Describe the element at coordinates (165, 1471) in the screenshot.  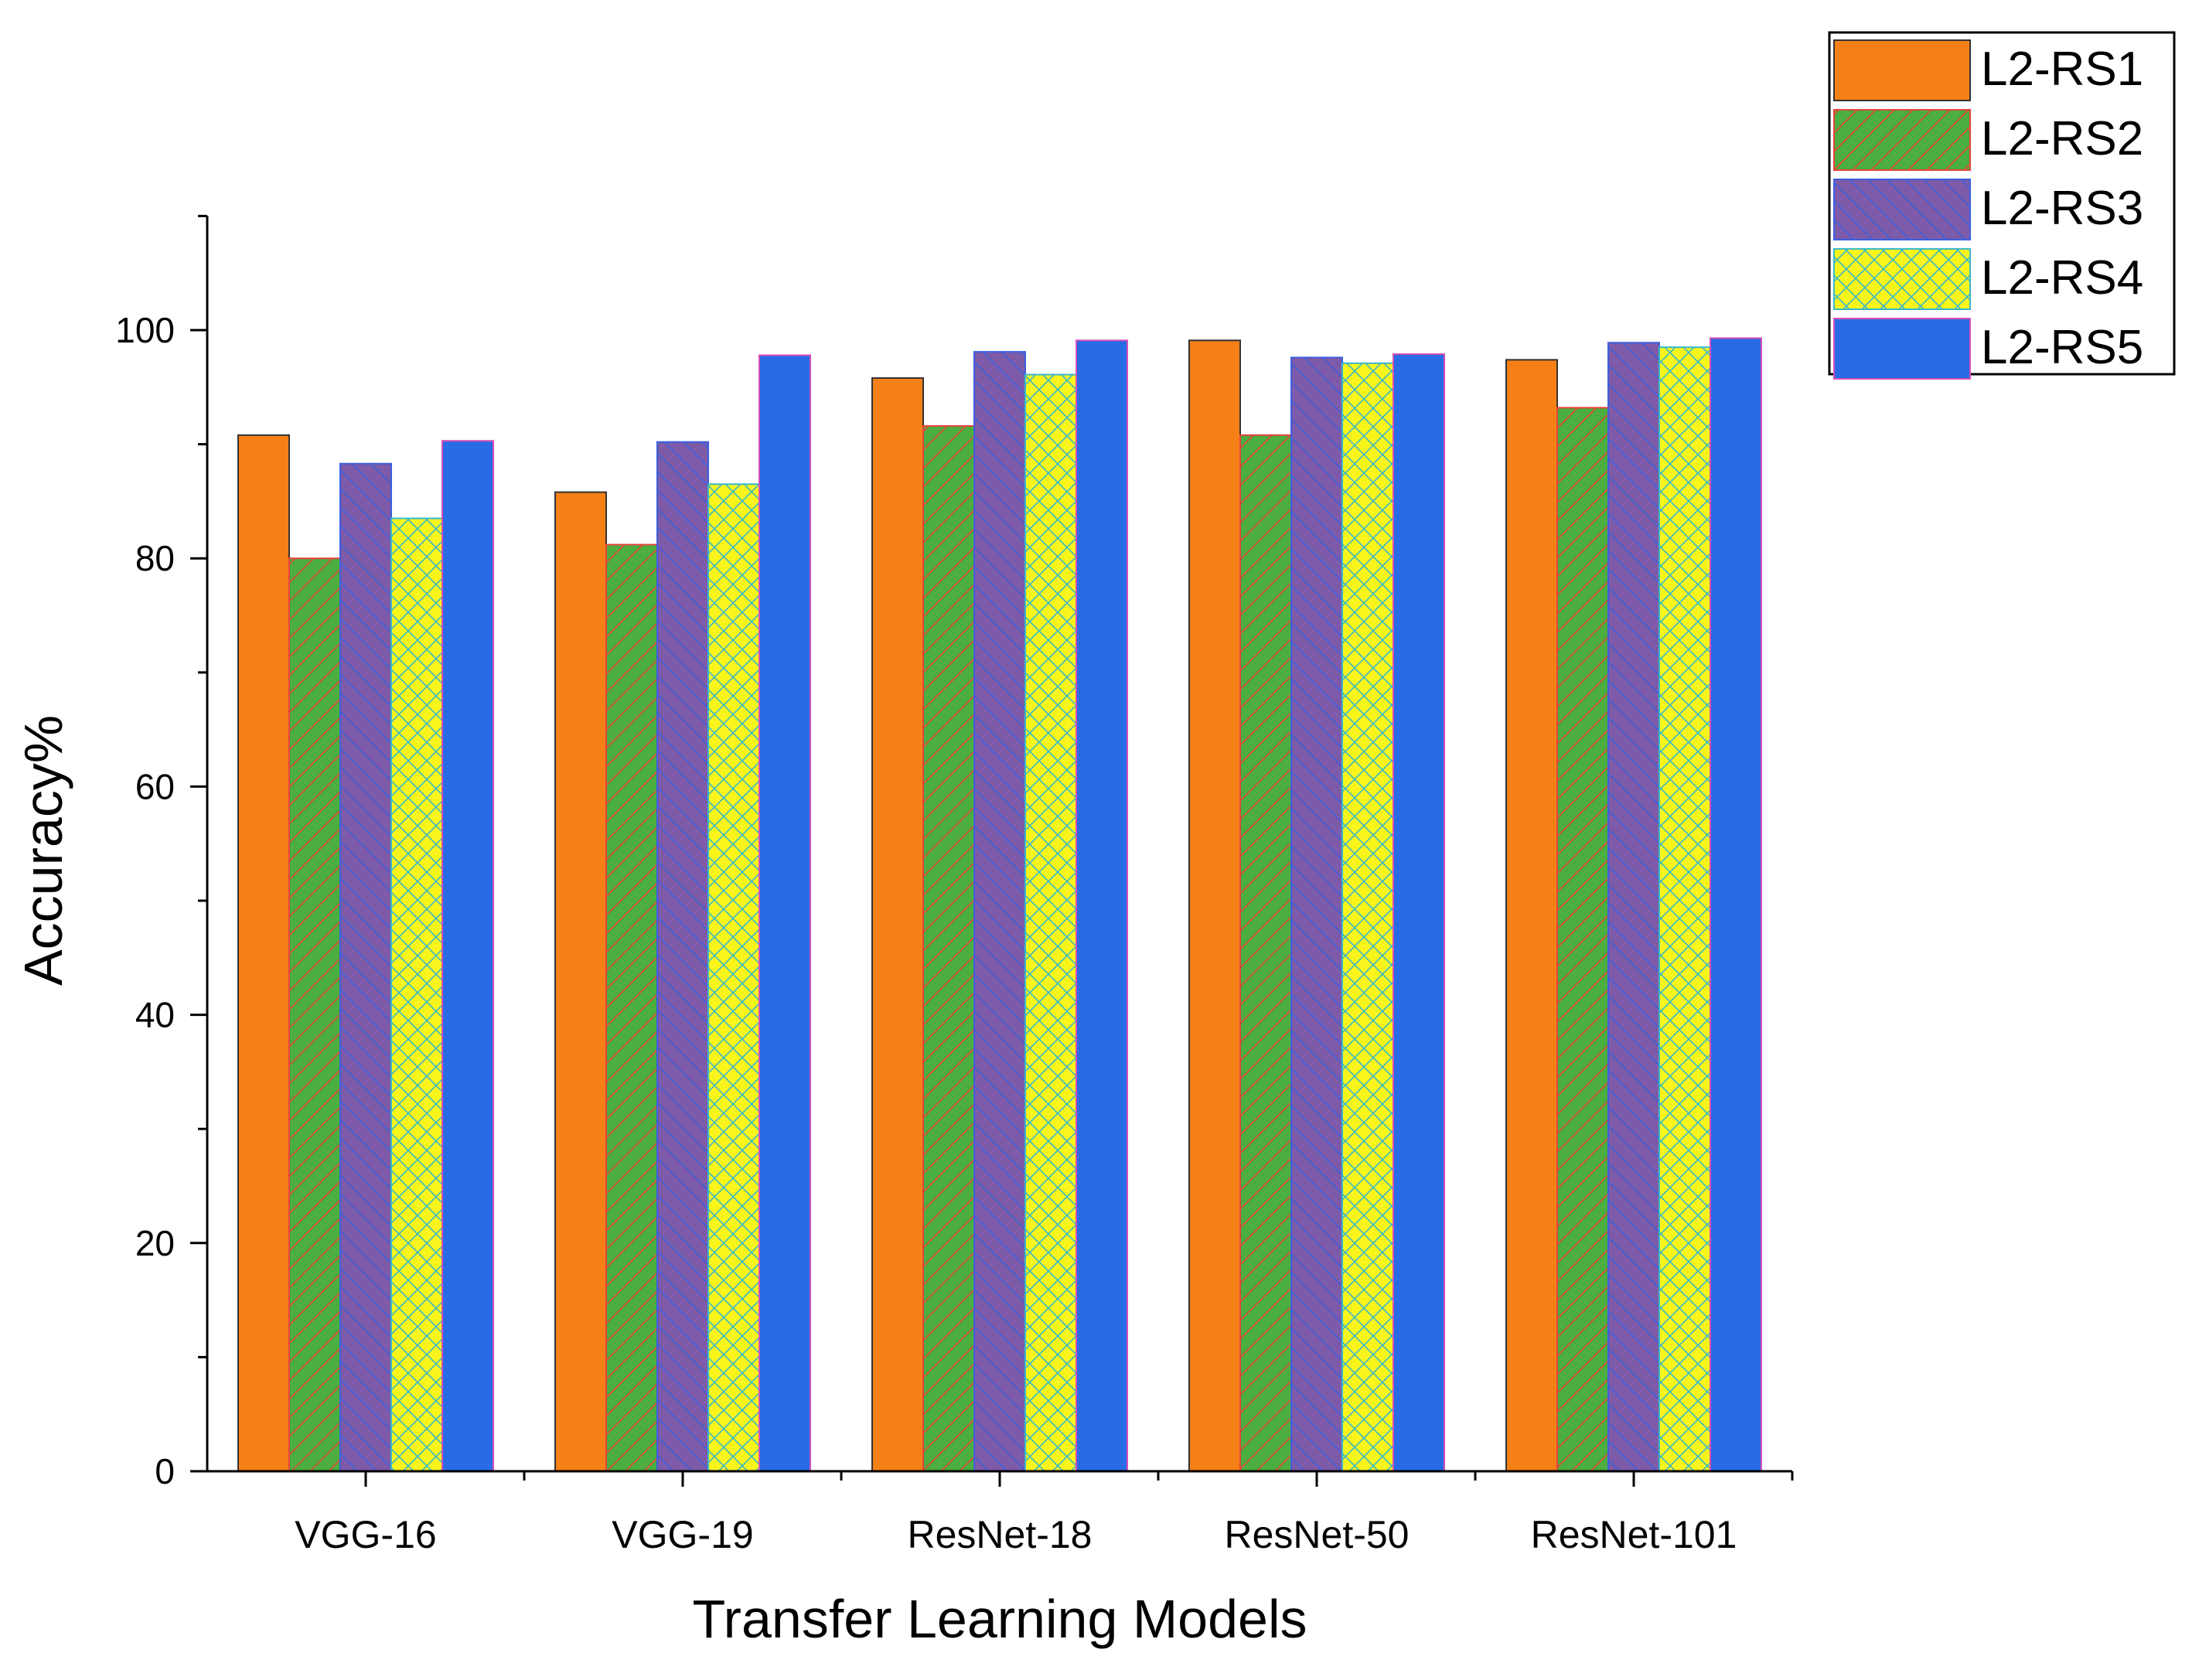
I see `y-tick-label: 0` at that location.